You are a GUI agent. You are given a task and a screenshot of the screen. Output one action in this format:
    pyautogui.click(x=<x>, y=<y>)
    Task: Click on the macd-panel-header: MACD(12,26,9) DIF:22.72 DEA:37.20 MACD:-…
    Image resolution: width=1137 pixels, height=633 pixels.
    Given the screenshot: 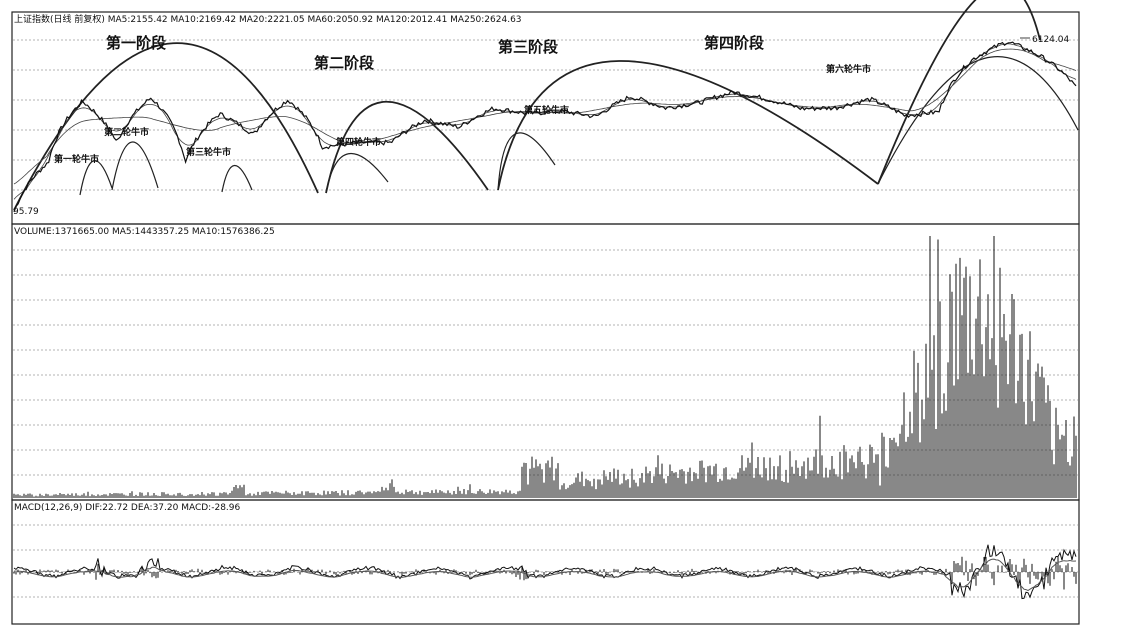 What is the action you would take?
    pyautogui.click(x=127, y=508)
    